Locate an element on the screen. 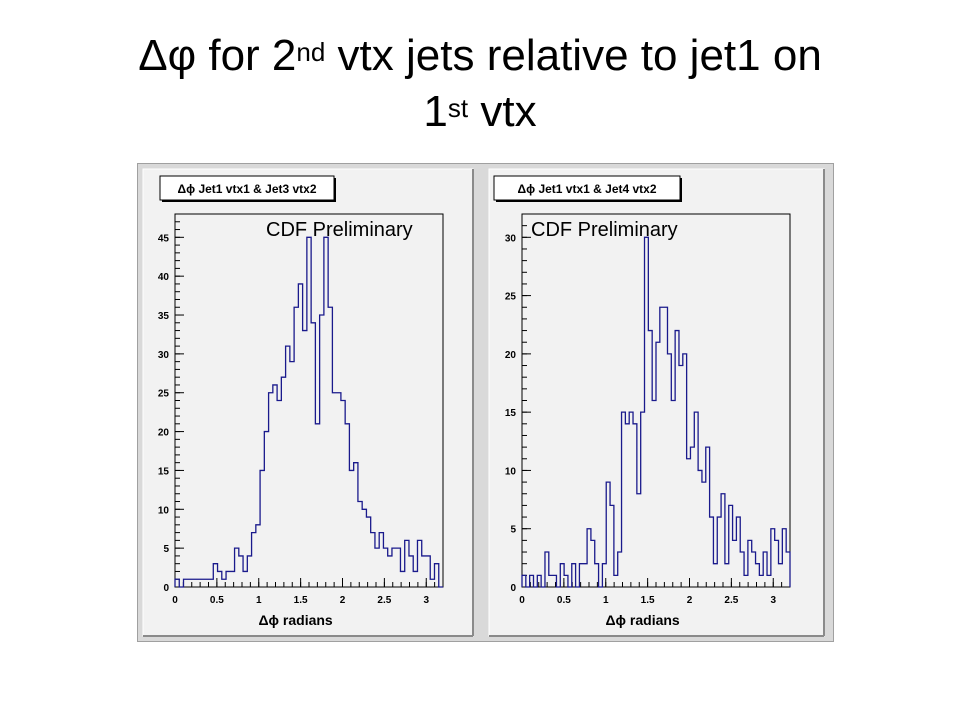 This screenshot has height=720, width=960. slide-title-line2: 1st vtx is located at coordinates (480, 112).